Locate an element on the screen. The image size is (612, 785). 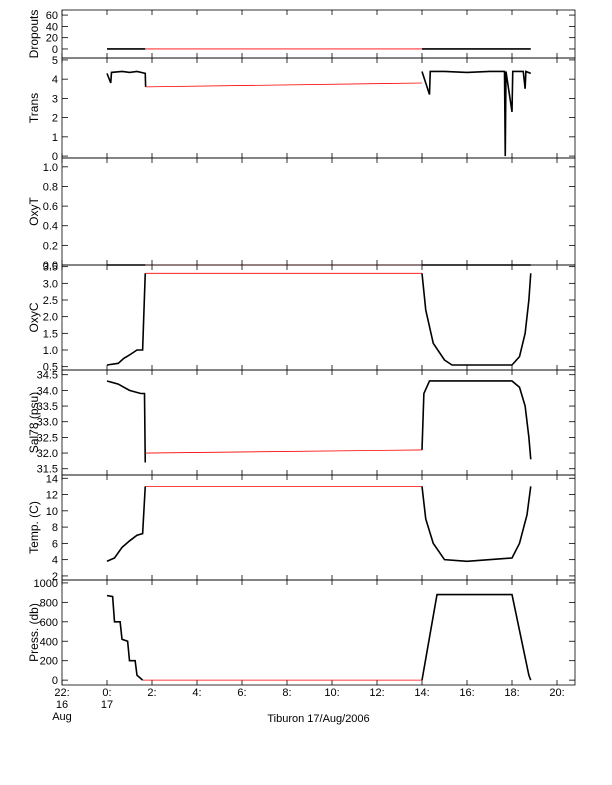
y-axis-label: OxyC is located at coordinates (34, 317).